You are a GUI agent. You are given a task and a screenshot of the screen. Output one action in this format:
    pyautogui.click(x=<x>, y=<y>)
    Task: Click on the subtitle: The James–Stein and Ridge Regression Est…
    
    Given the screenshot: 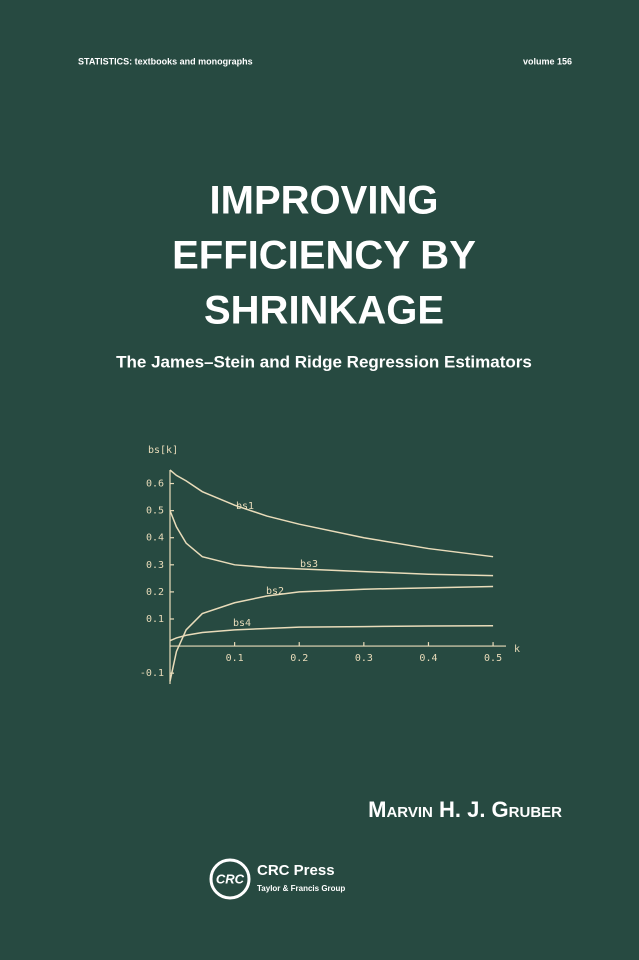 What is the action you would take?
    pyautogui.click(x=324, y=361)
    